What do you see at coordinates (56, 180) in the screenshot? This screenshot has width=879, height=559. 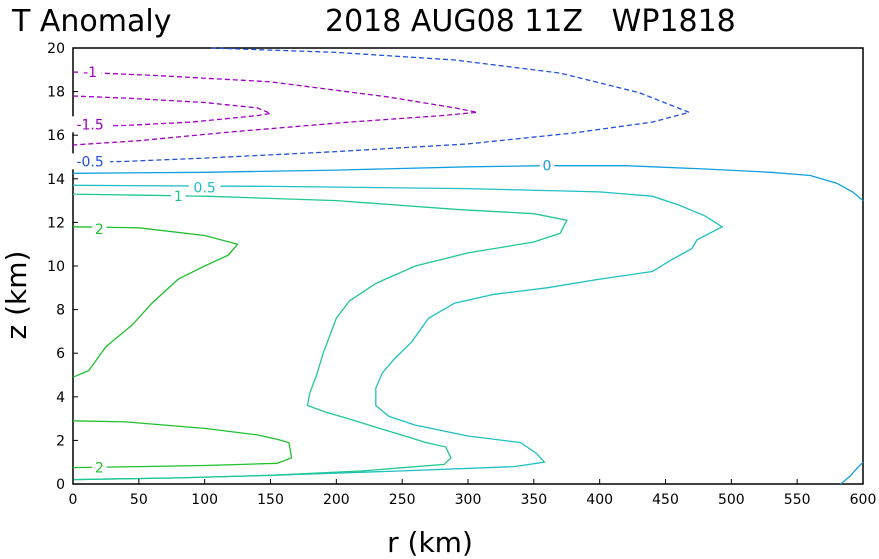 I see `y-tick-label: 14` at bounding box center [56, 180].